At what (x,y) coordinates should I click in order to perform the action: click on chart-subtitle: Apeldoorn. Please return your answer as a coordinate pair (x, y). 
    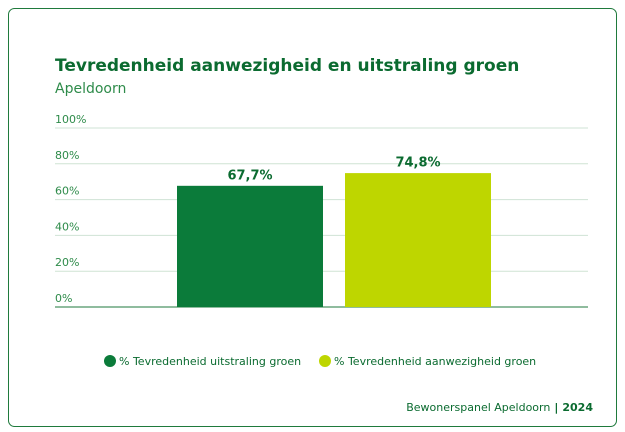
    Looking at the image, I should click on (90, 89).